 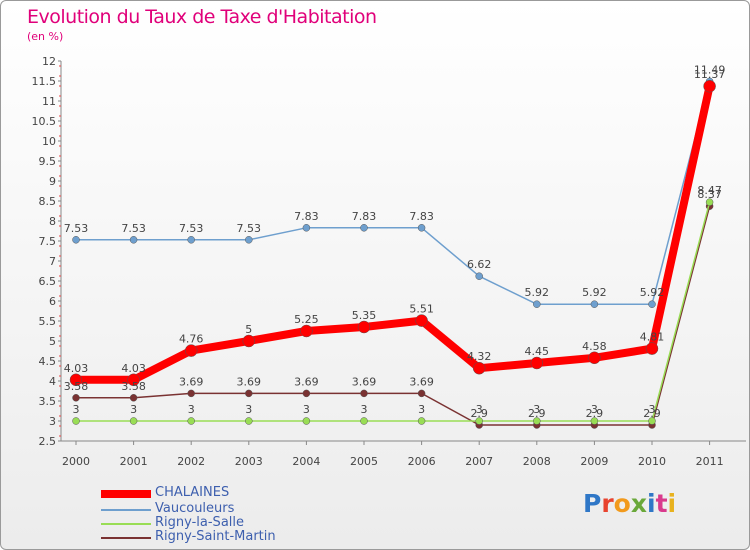 What do you see at coordinates (49, 101) in the screenshot?
I see `y-tick-label: 11` at bounding box center [49, 101].